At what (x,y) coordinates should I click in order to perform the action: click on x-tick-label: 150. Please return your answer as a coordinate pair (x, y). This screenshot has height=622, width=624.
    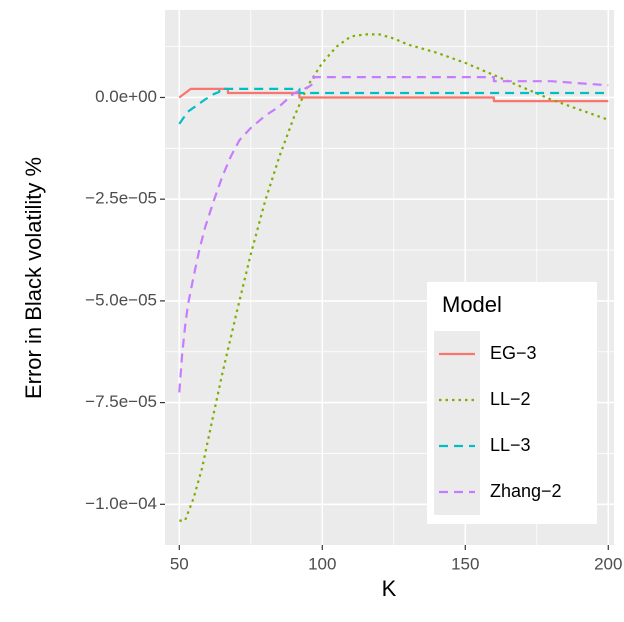
    Looking at the image, I should click on (465, 563).